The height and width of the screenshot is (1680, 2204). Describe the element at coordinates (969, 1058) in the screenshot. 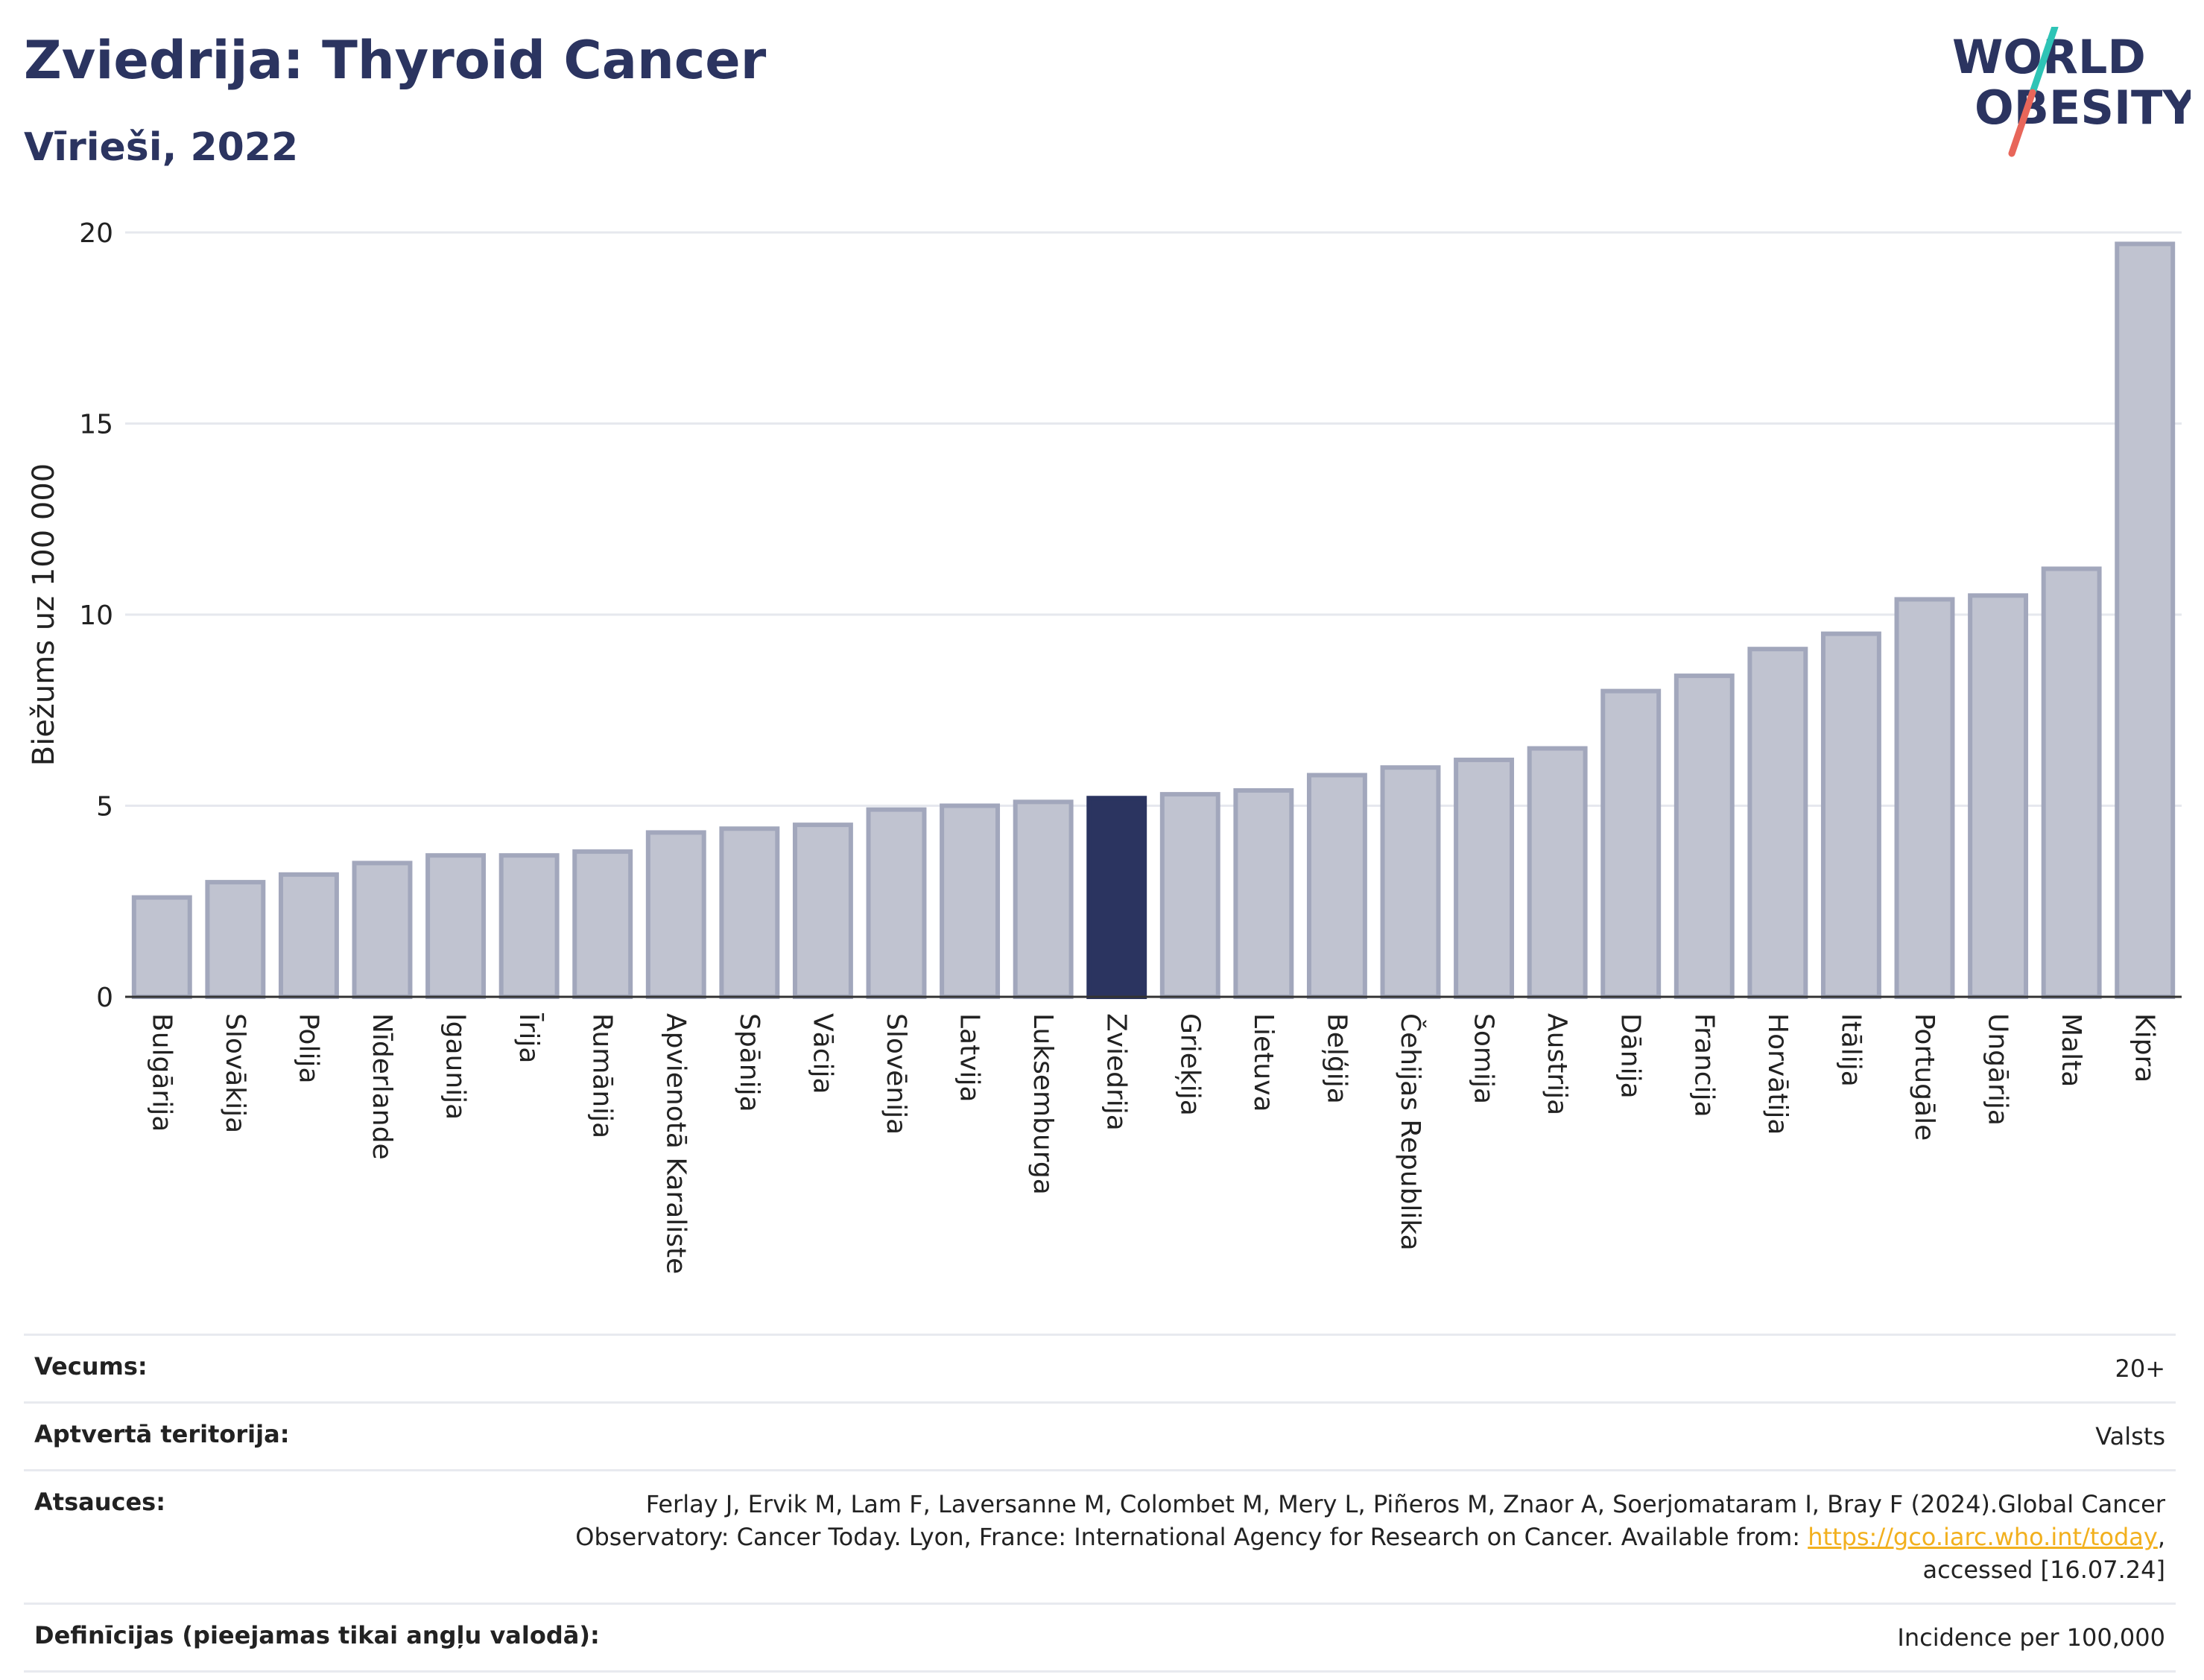

I see `x-tick-label: Latvija` at that location.